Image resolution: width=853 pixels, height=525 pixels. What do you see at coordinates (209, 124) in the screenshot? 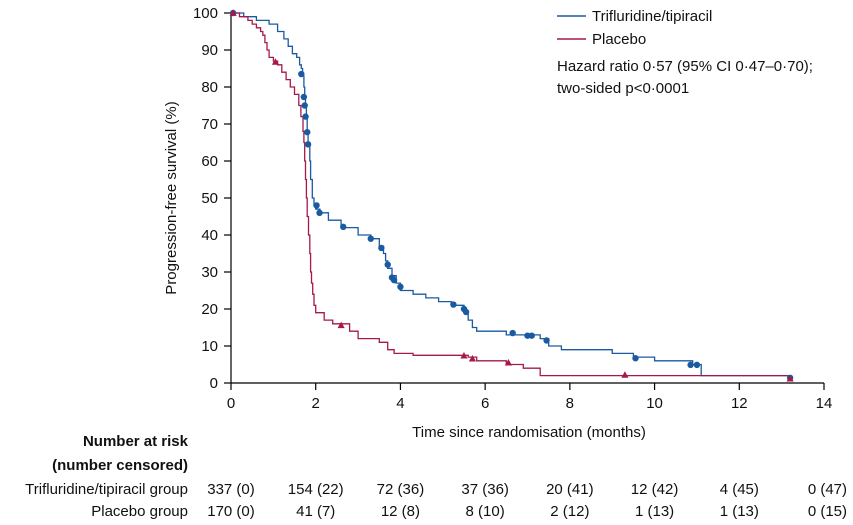
I see `y-tick-label: 70` at bounding box center [209, 124].